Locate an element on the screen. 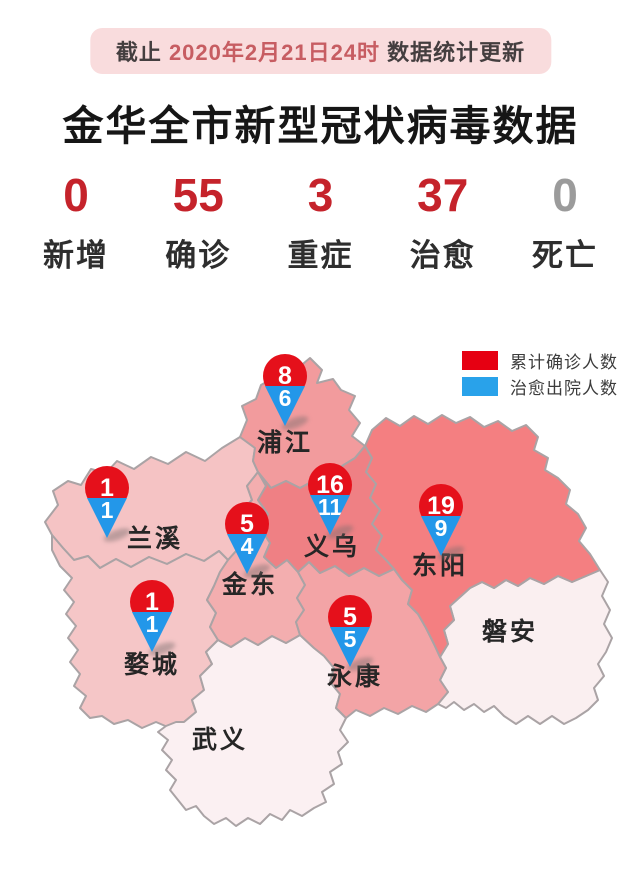 This screenshot has width=641, height=876. stat-new-label: 新增 is located at coordinates (76, 255).